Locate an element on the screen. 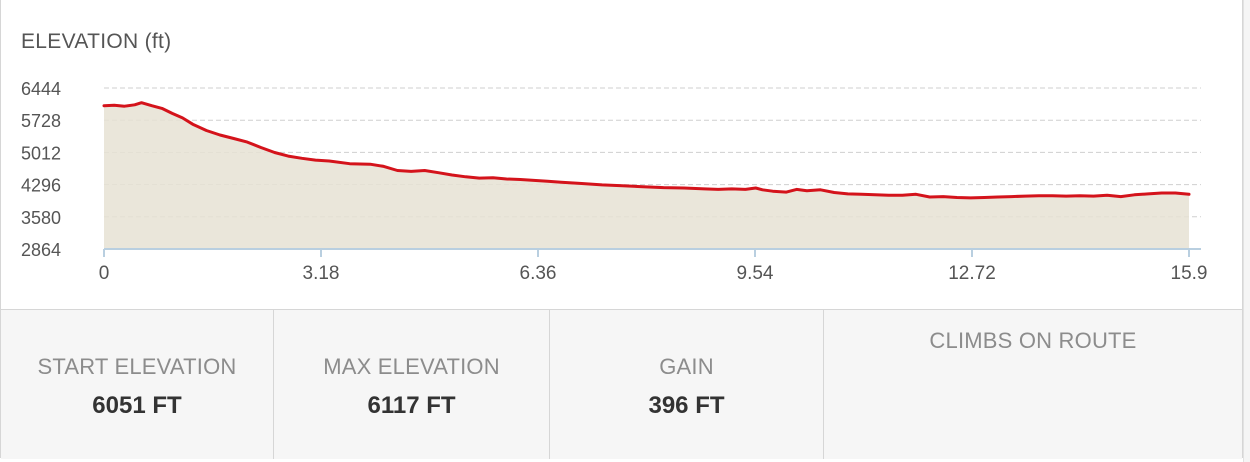 This screenshot has width=1250, height=462. x-tick-label: 0 is located at coordinates (104, 273).